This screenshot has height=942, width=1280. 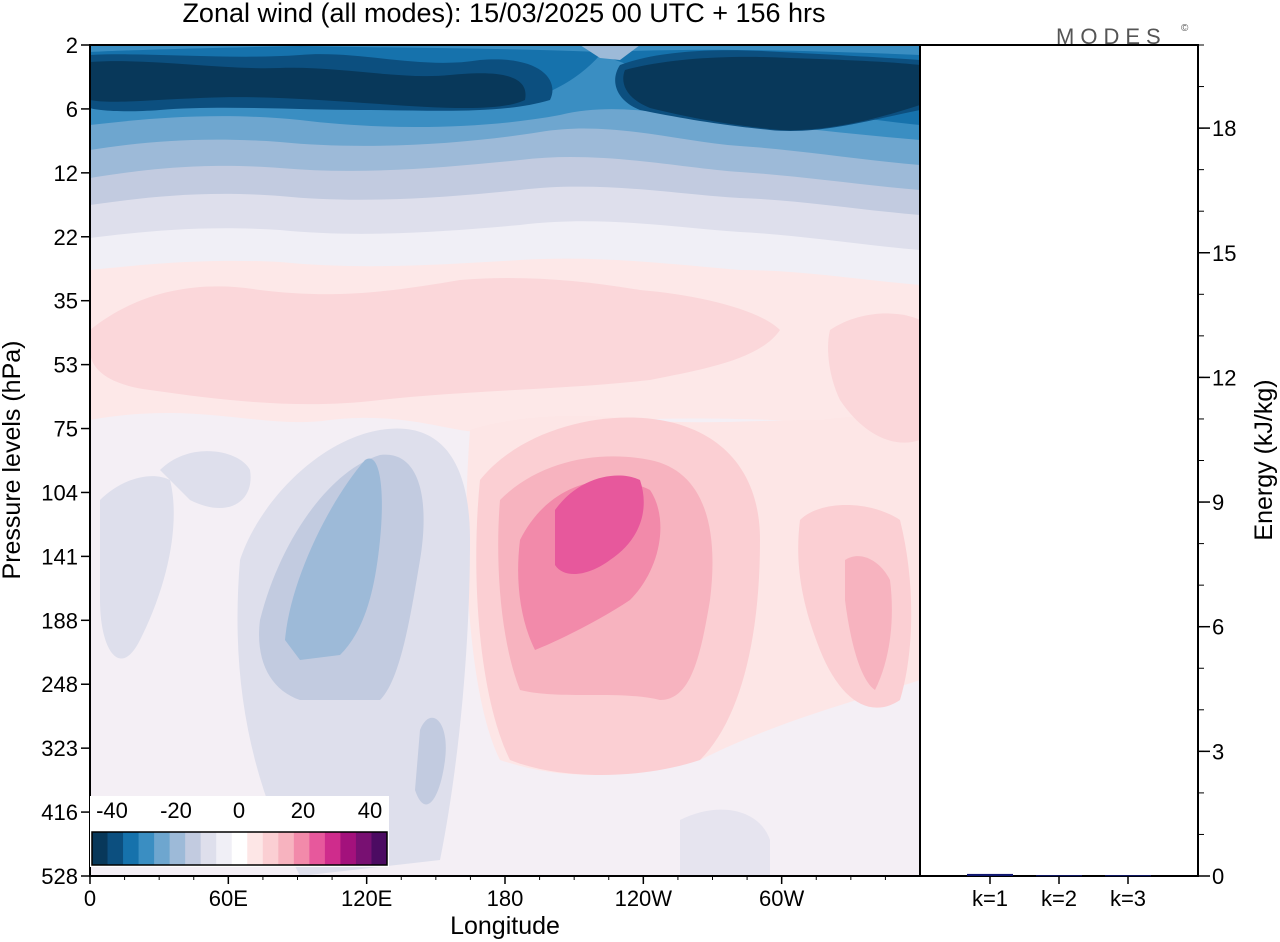 I want to click on y-tick-label: 104, so click(x=59, y=492).